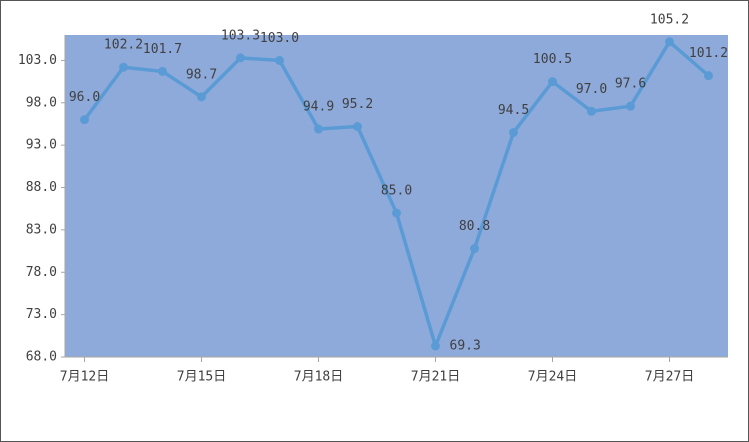 This screenshot has width=749, height=442. Describe the element at coordinates (37, 60) in the screenshot. I see `y-tick-label: 103.0` at that location.